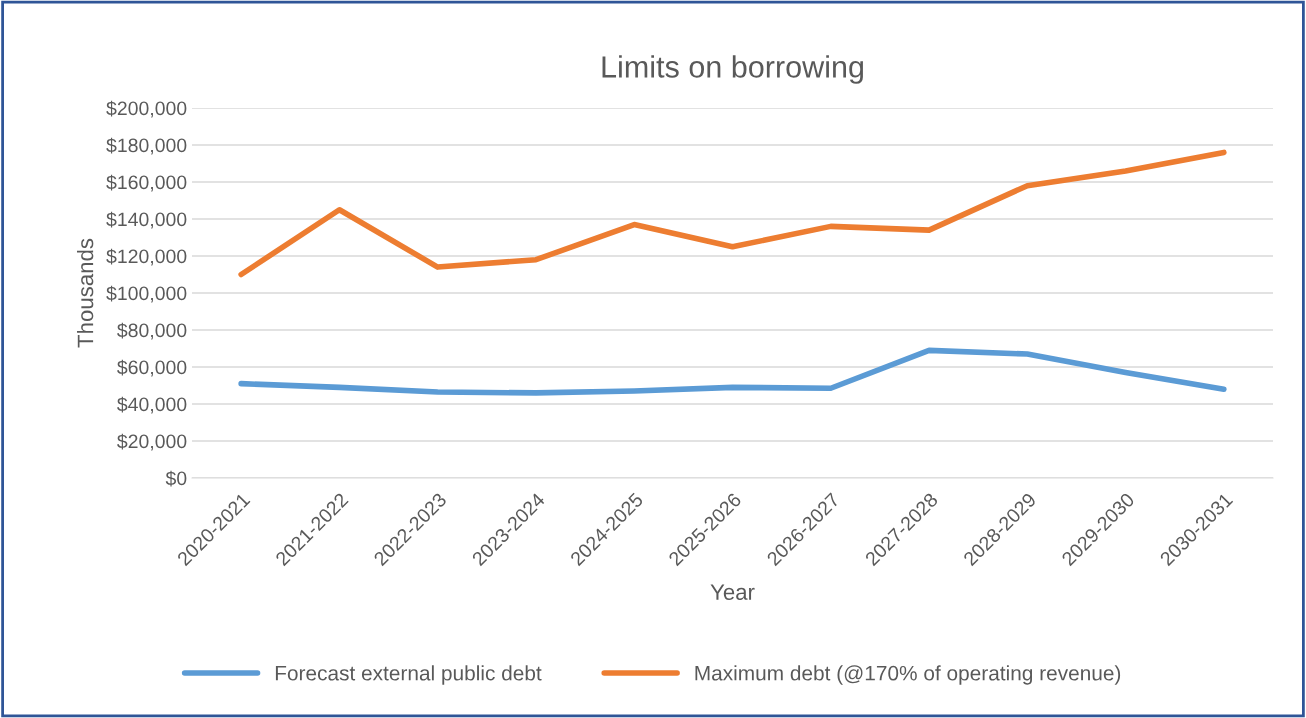 The width and height of the screenshot is (1306, 718). What do you see at coordinates (146, 109) in the screenshot?
I see `y-tick-label: $200,000` at bounding box center [146, 109].